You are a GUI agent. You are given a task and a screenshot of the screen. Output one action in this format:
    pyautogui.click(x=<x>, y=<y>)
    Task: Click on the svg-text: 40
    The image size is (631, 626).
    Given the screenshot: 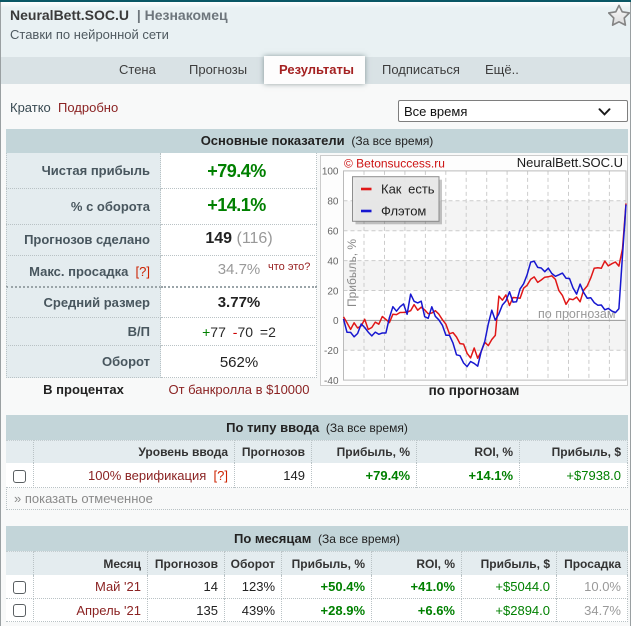 What is the action you would take?
    pyautogui.click(x=333, y=261)
    